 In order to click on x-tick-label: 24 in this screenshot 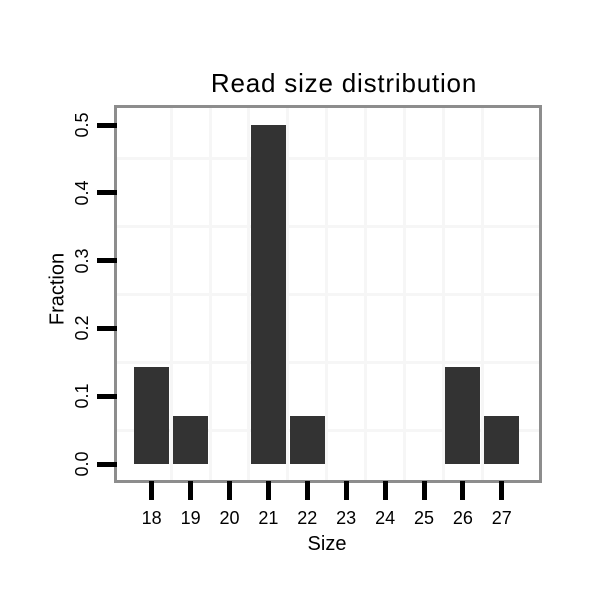, I will do `click(385, 518)`.